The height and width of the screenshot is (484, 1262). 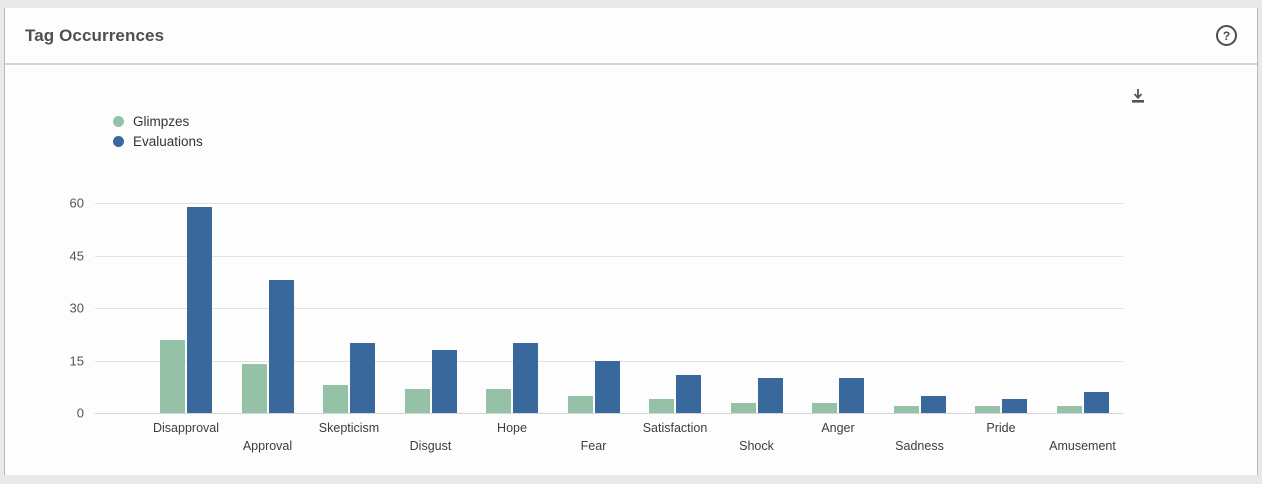 I want to click on bar-evaluations-skepticism, so click(x=362, y=378).